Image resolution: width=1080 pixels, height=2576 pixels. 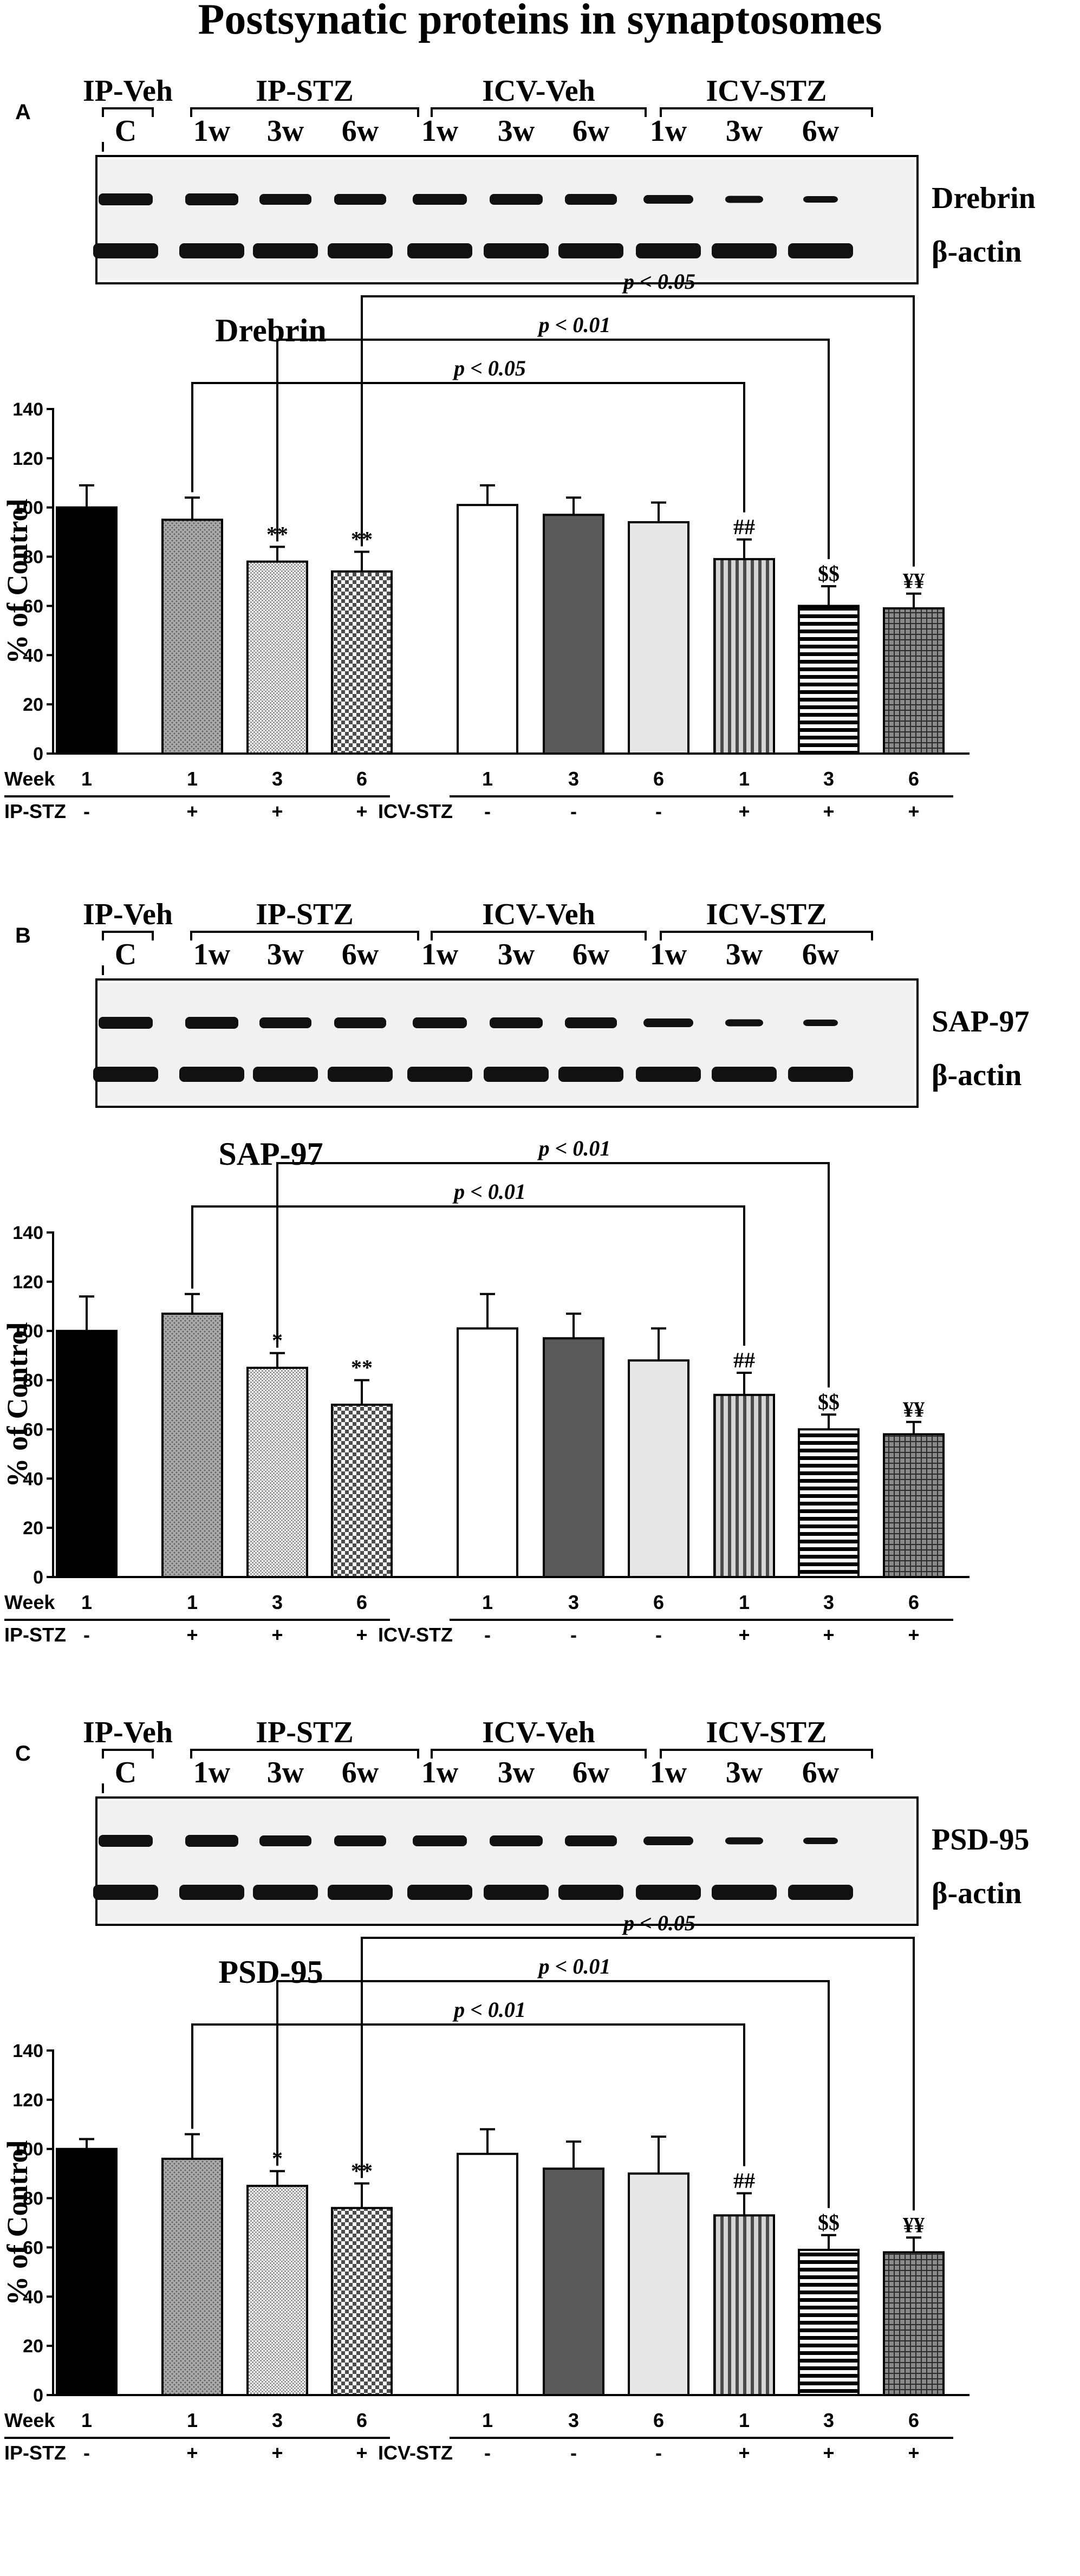 What do you see at coordinates (87, 2453) in the screenshot?
I see `ip-stz-value: -` at bounding box center [87, 2453].